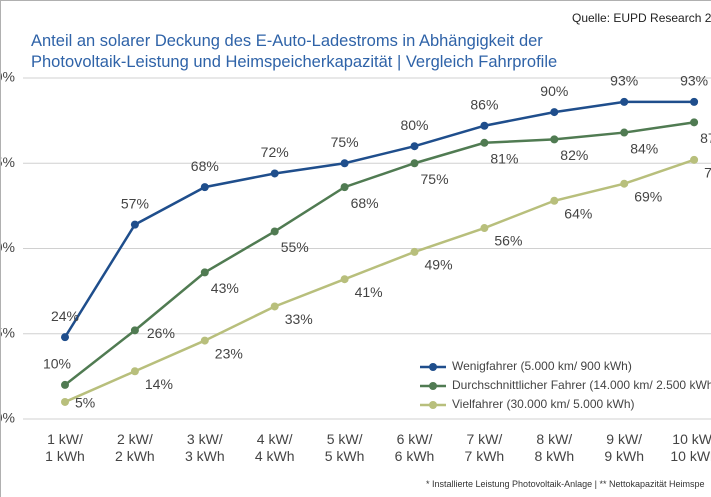 This screenshot has height=497, width=711. Describe the element at coordinates (369, 292) in the screenshot. I see `data-label: 41%` at that location.